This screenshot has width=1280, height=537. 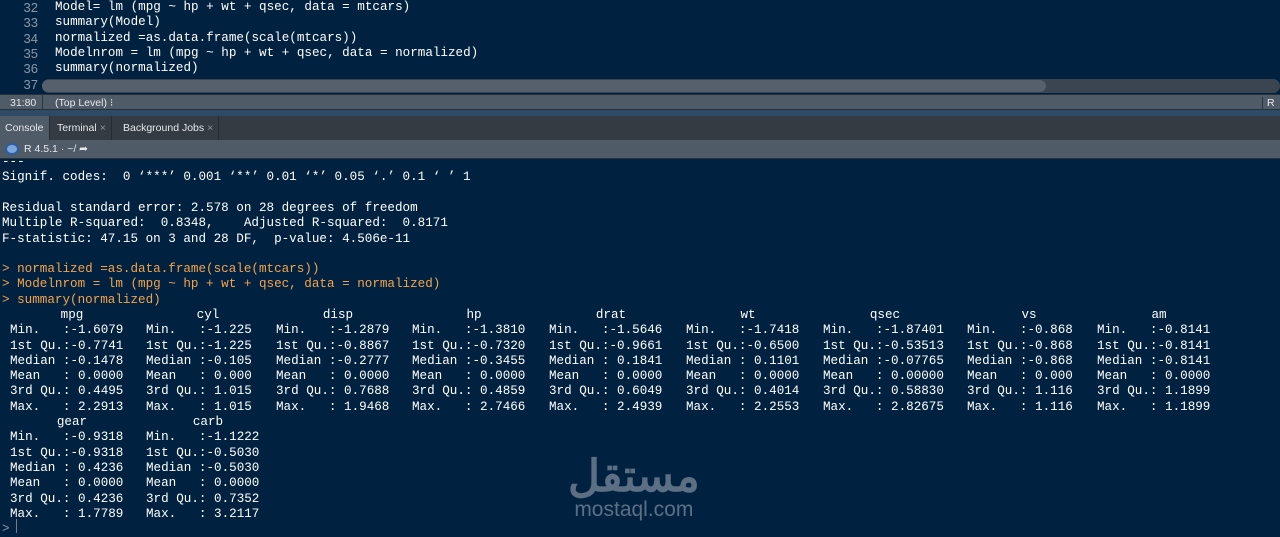 What do you see at coordinates (12, 149) in the screenshot?
I see `r-logo-icon` at bounding box center [12, 149].